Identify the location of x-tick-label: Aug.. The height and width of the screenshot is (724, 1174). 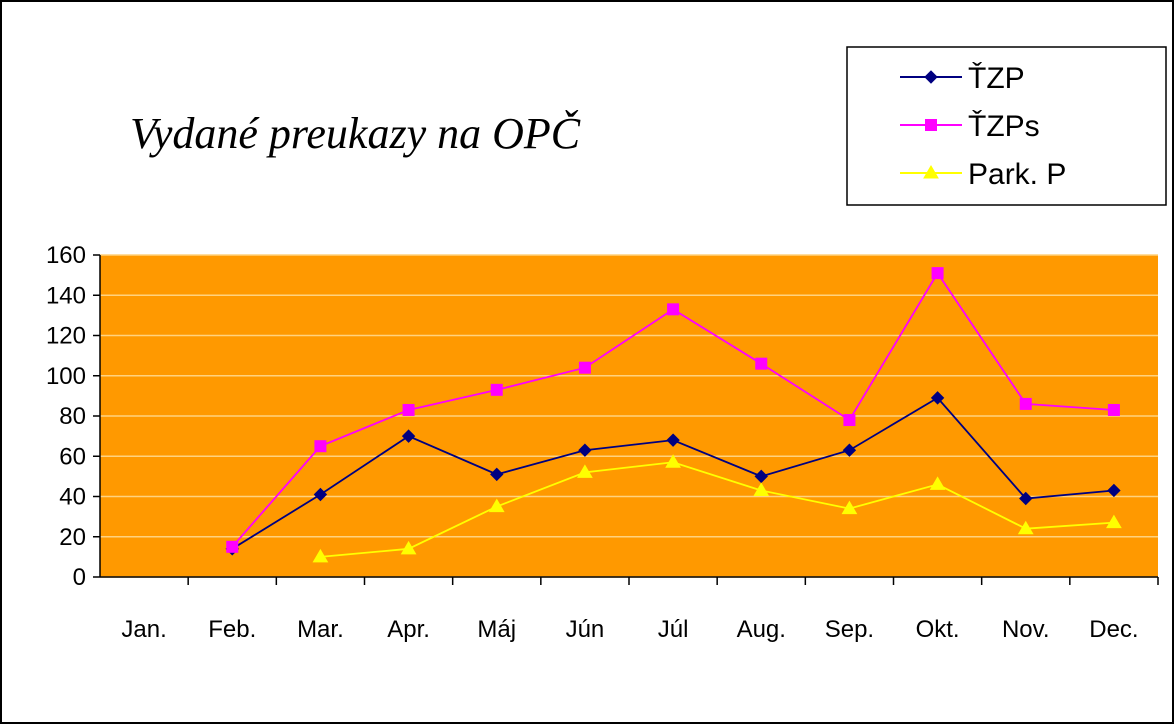
(761, 629).